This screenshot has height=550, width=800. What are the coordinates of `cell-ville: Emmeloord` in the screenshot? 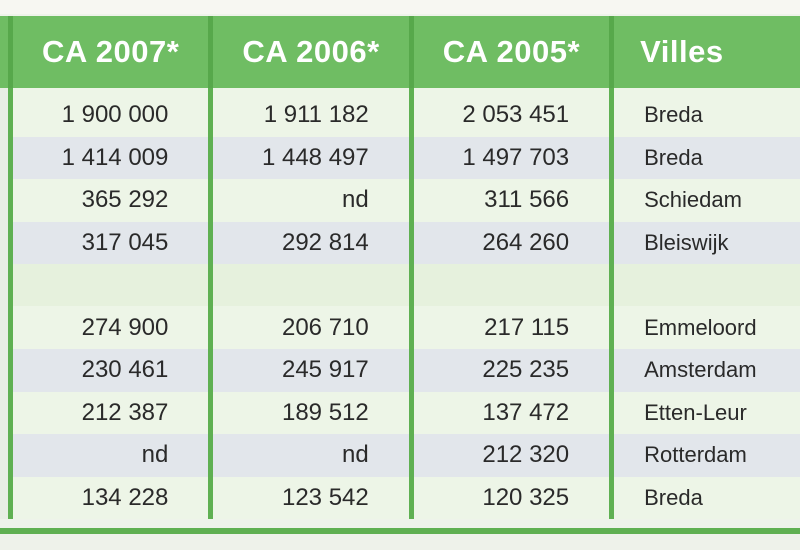 It's located at (704, 327).